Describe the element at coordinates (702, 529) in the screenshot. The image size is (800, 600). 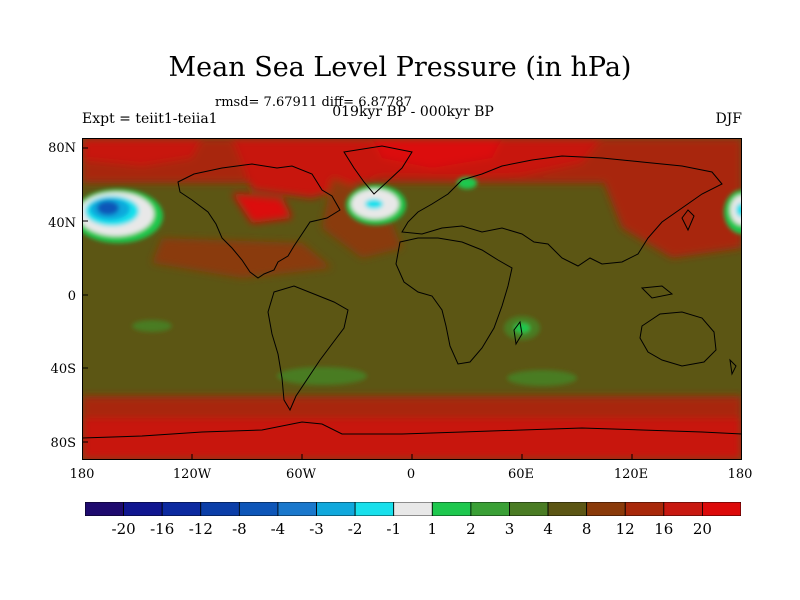
I see `colorbar-label: 20` at that location.